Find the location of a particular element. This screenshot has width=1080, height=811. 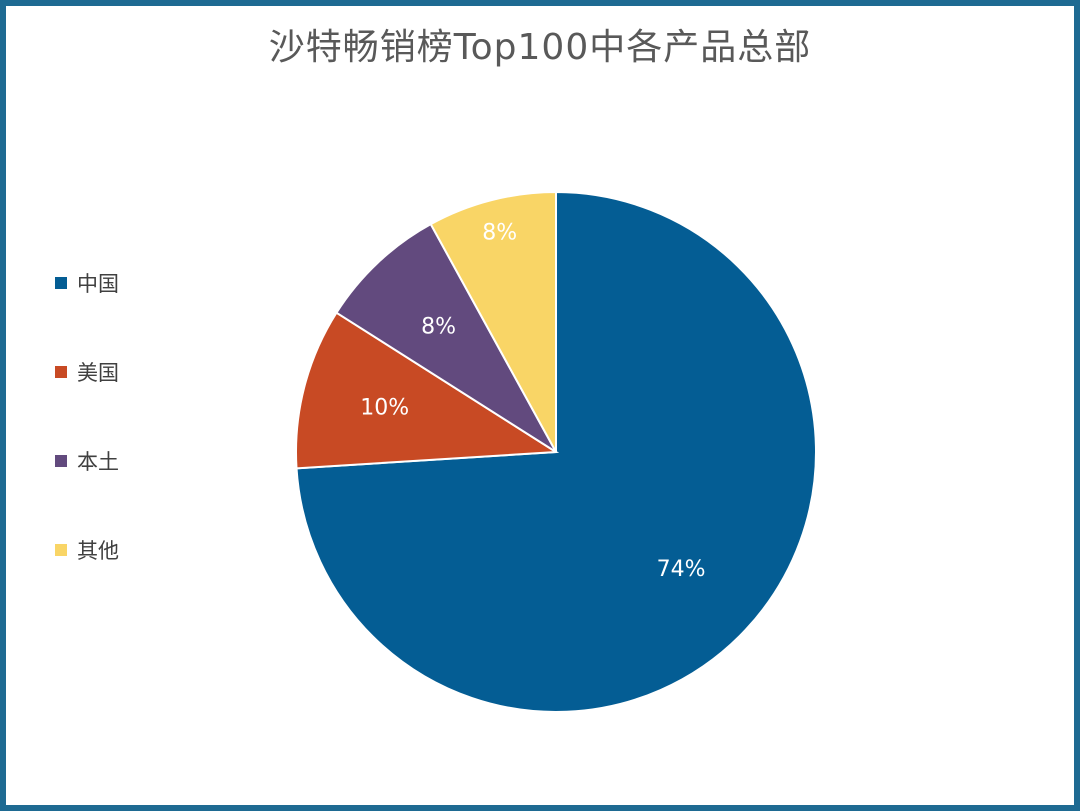

legend-label-china: 中国 is located at coordinates (98, 284).